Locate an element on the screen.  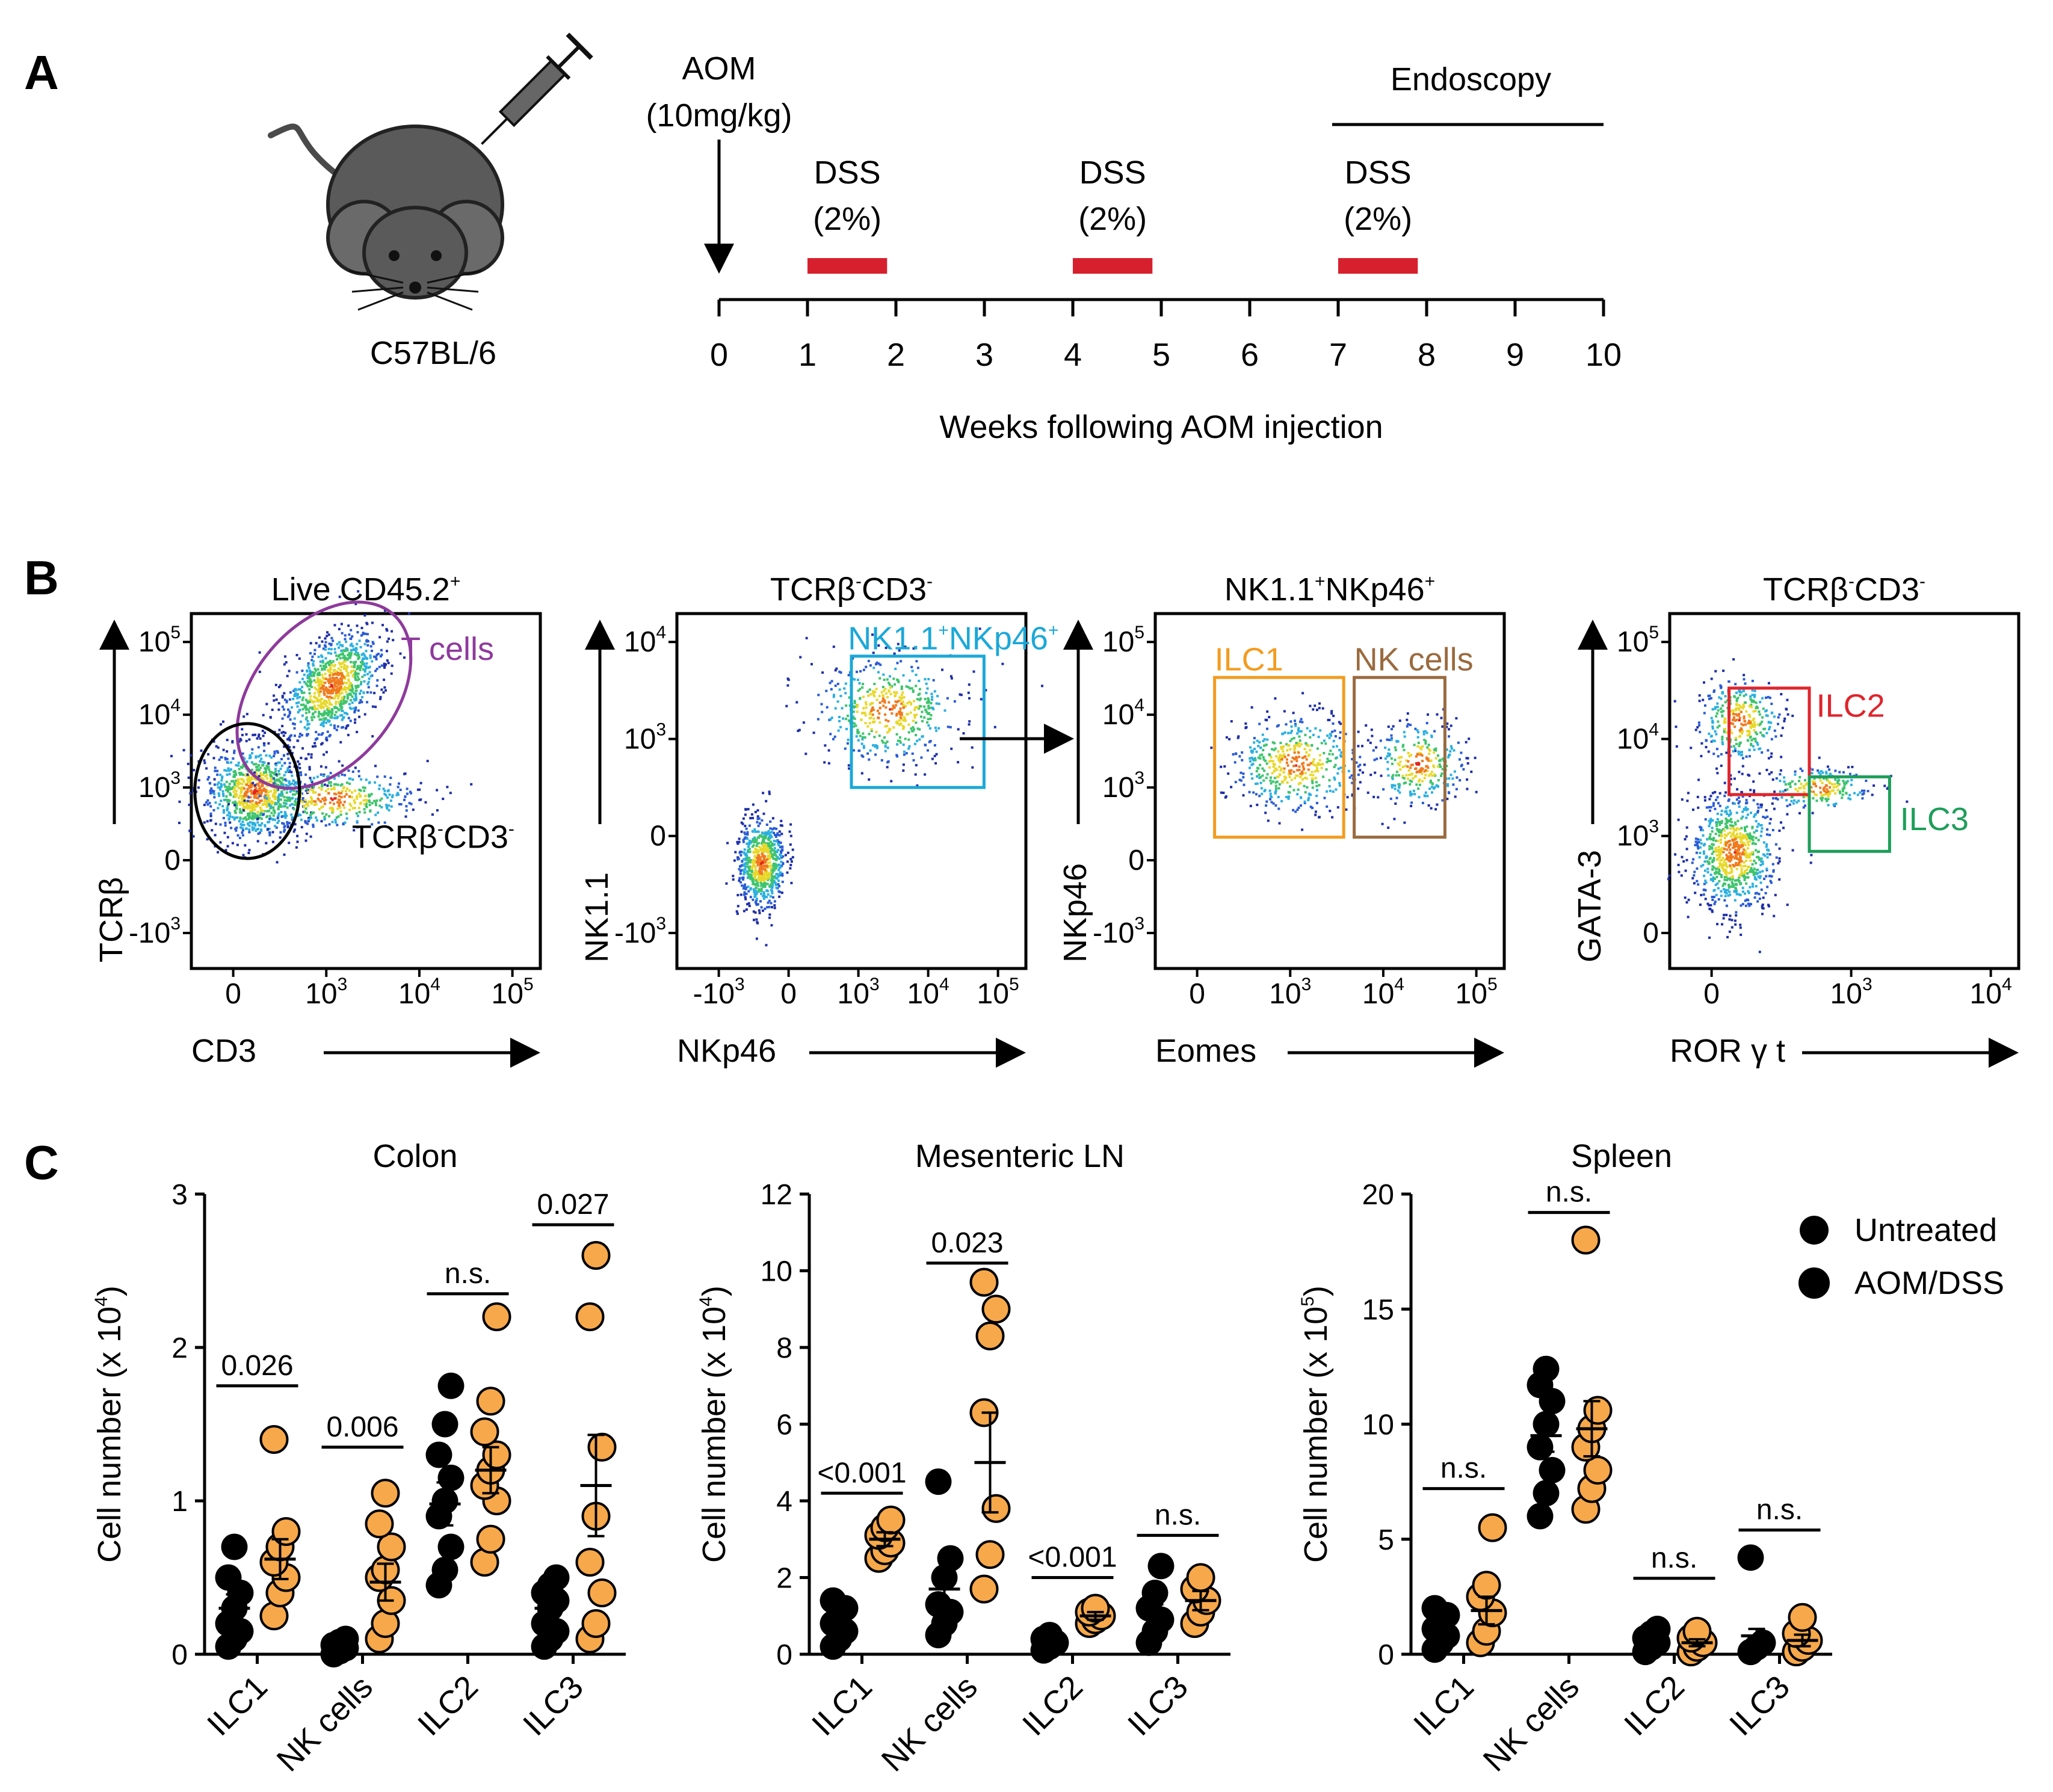
x-tick-label: 103 is located at coordinates (326, 992).